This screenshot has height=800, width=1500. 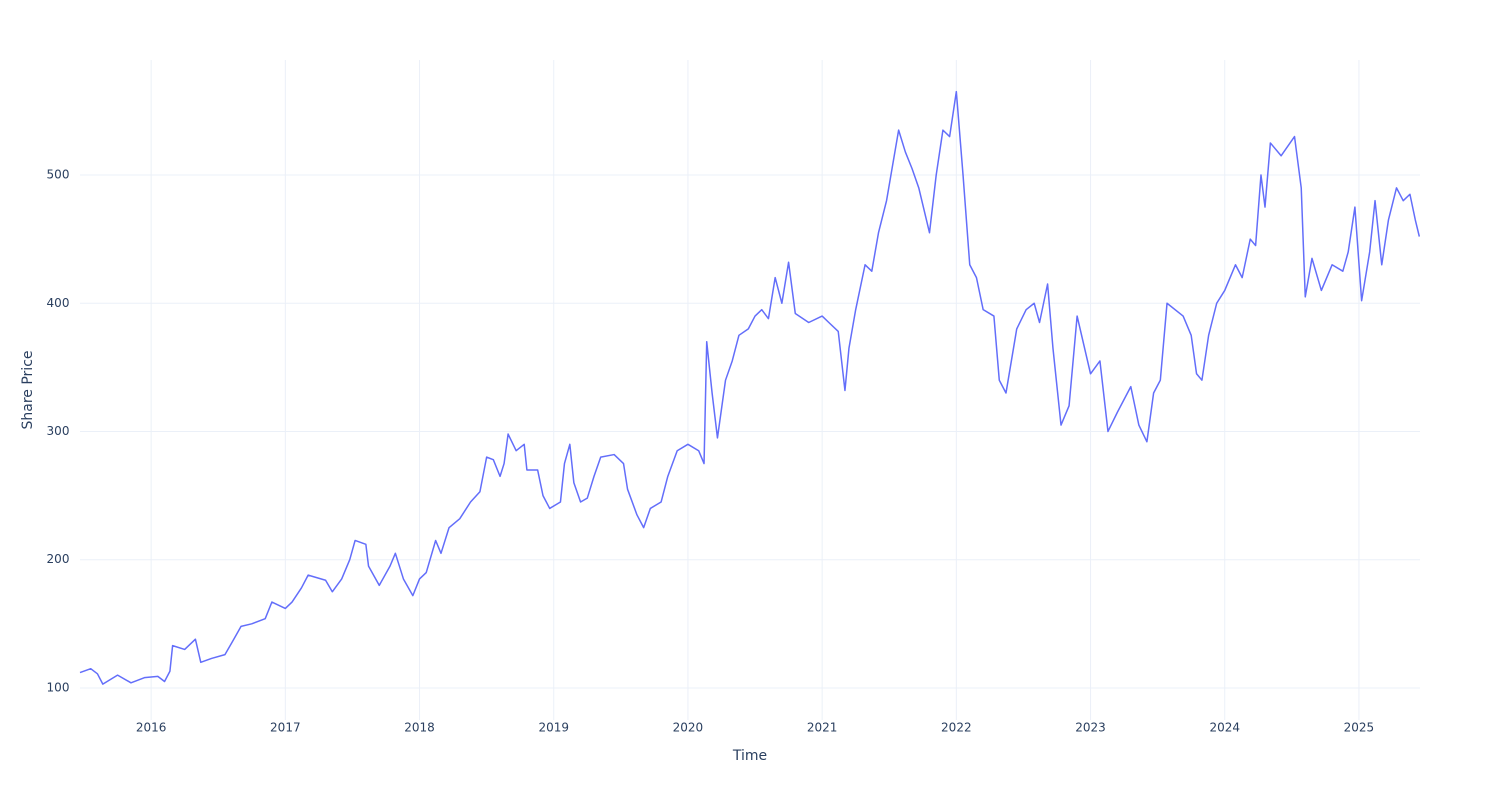 What do you see at coordinates (1090, 728) in the screenshot?
I see `x-tick-label: 2023` at bounding box center [1090, 728].